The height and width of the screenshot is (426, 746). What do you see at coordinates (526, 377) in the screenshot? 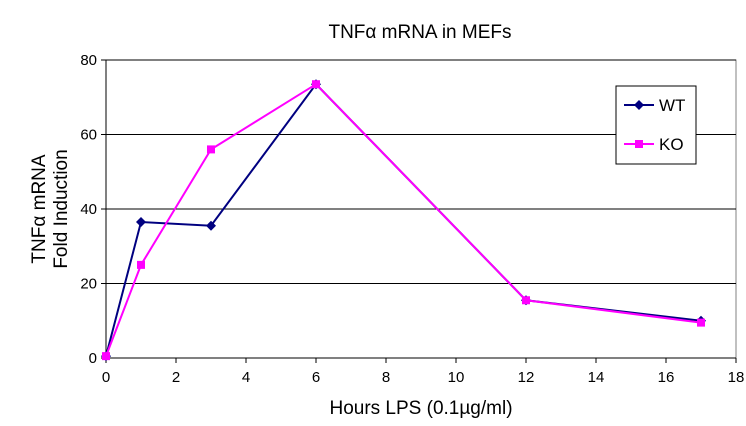
I see `x-tick-label-12: 12` at bounding box center [526, 377].